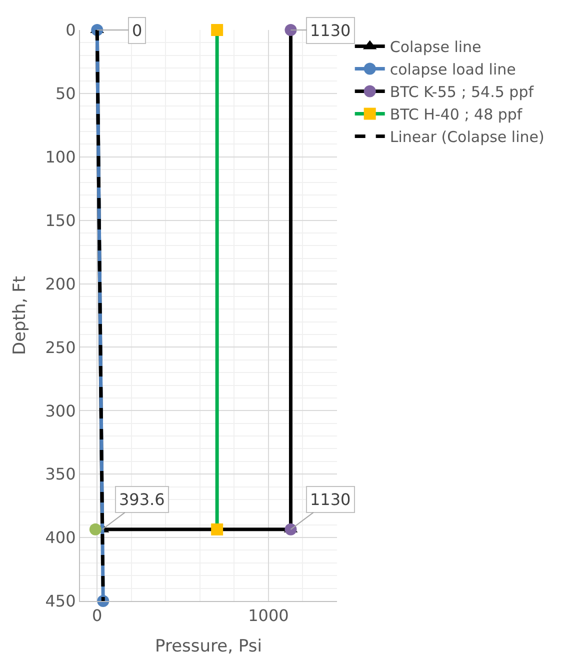  I want to click on legend-label: Colapse line, so click(436, 47).